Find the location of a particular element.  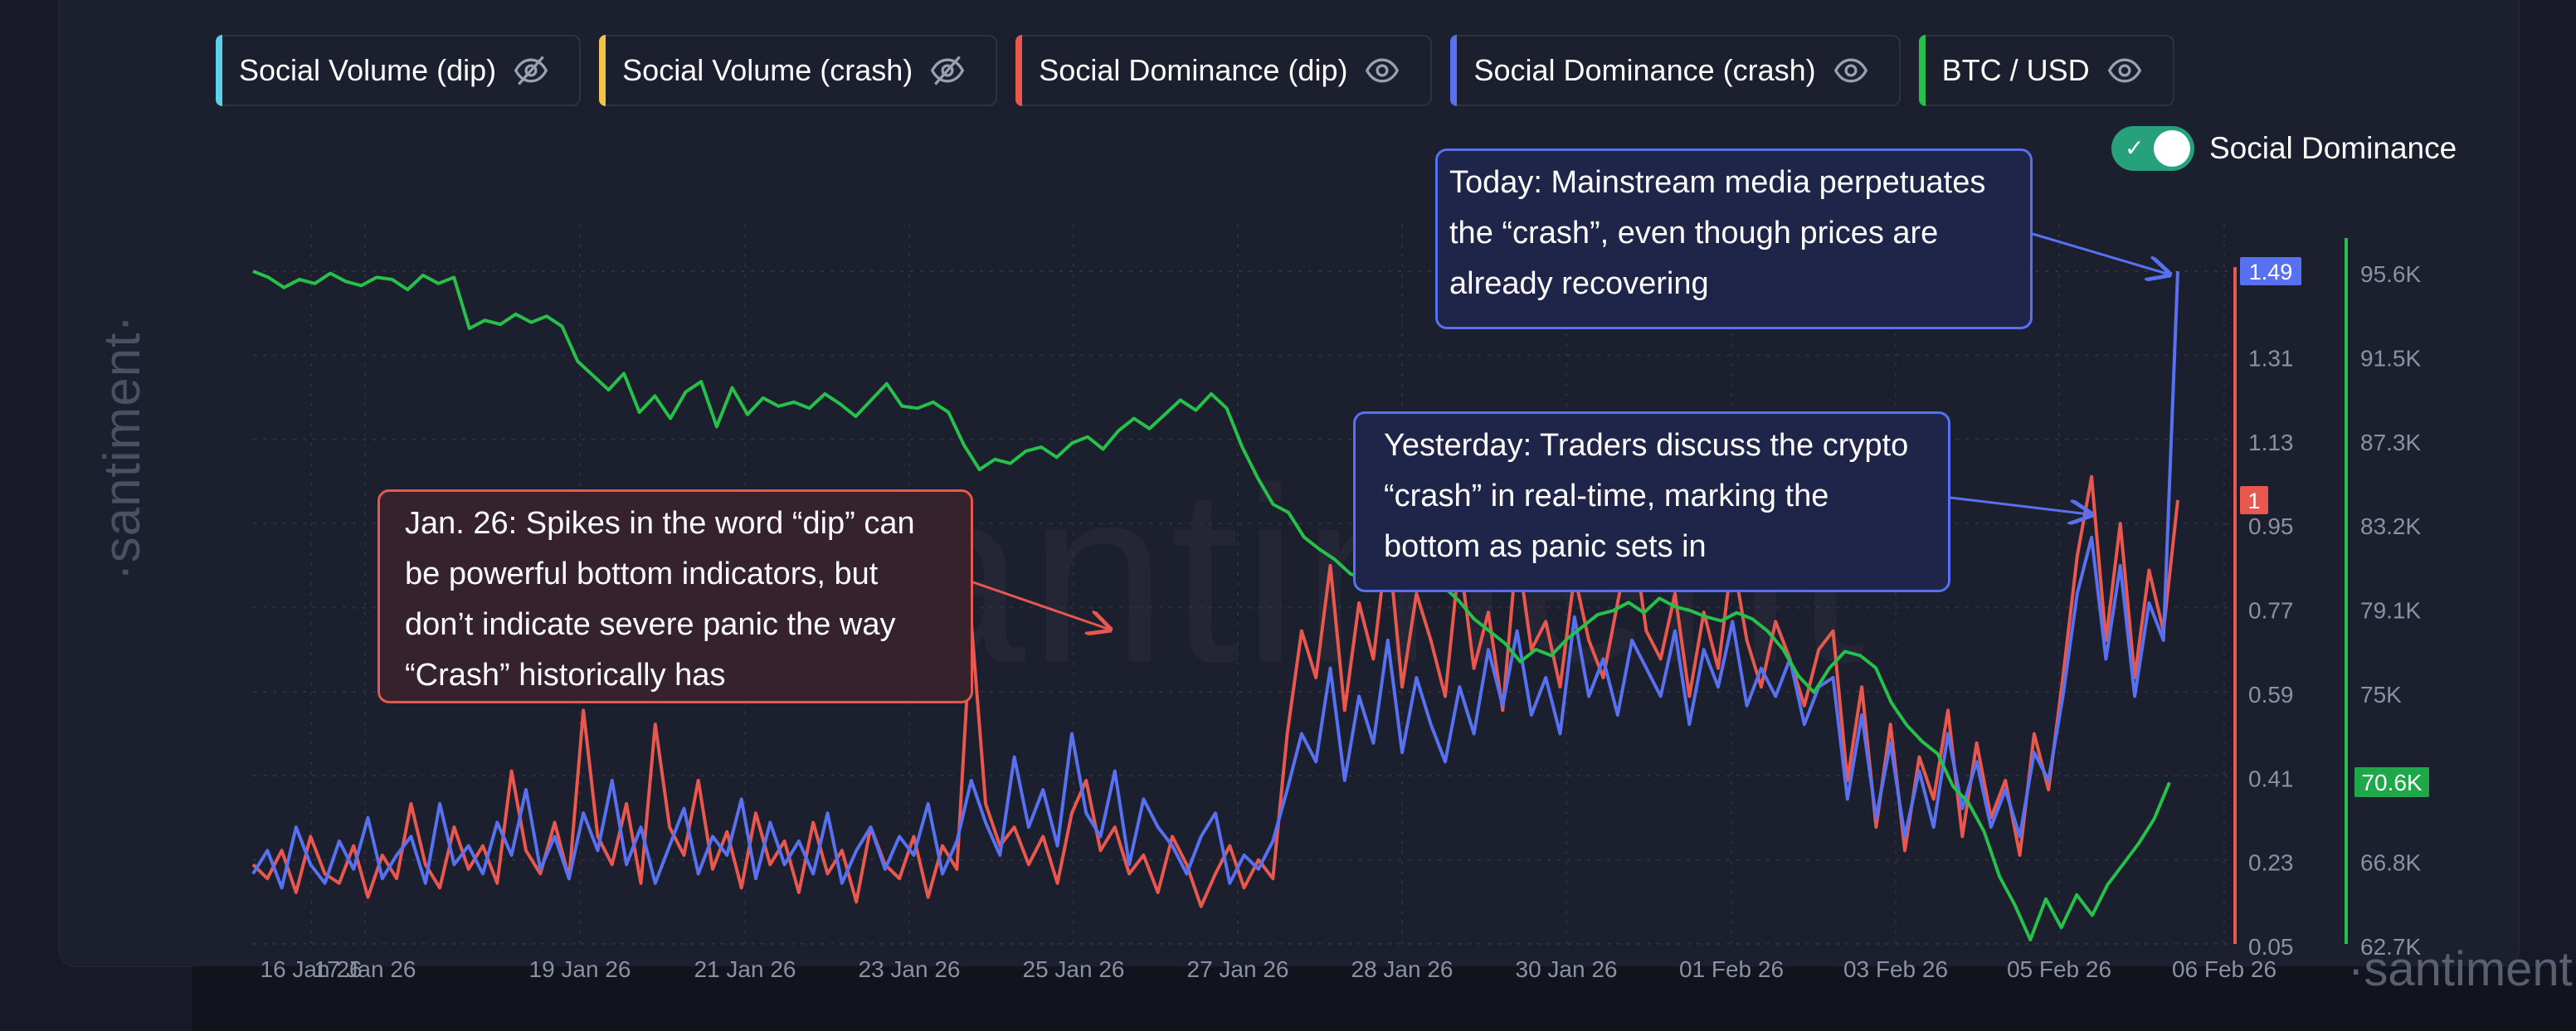

left-mid-badge is located at coordinates (2254, 500).